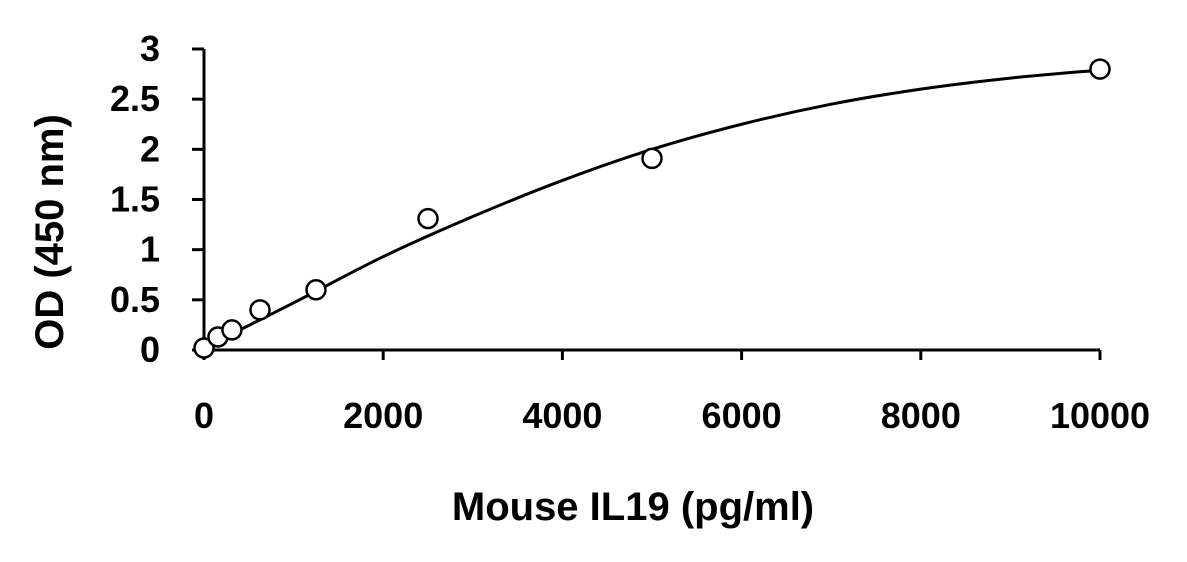  Describe the element at coordinates (150, 249) in the screenshot. I see `y-tick-label: 1` at that location.